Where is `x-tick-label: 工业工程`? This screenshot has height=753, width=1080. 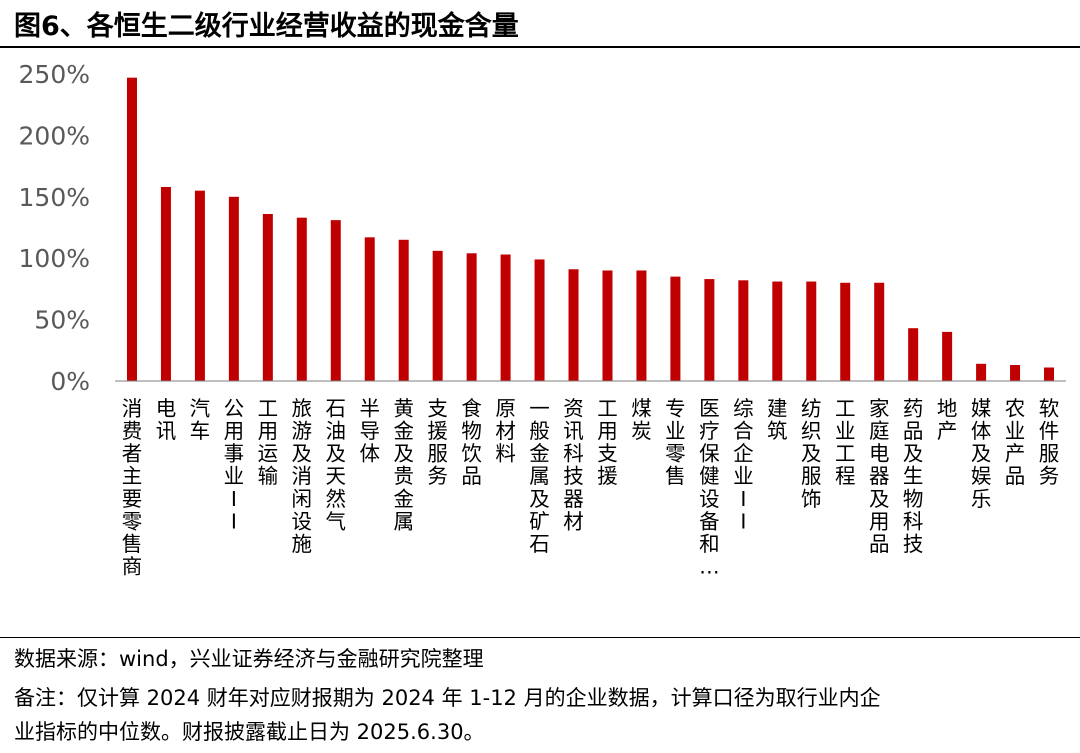
x-tick-label: 工业工程 is located at coordinates (845, 442).